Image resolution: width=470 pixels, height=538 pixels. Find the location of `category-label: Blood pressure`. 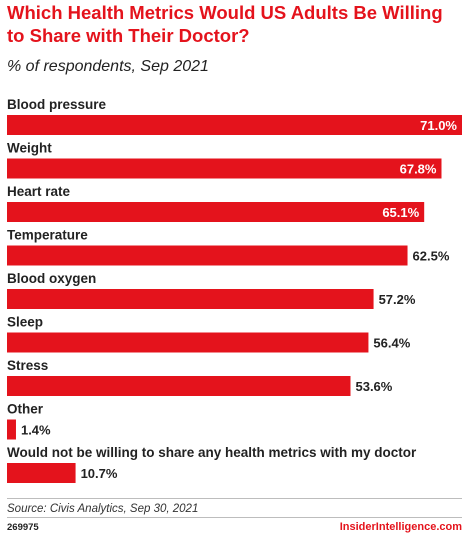

category-label: Blood pressure is located at coordinates (57, 104).